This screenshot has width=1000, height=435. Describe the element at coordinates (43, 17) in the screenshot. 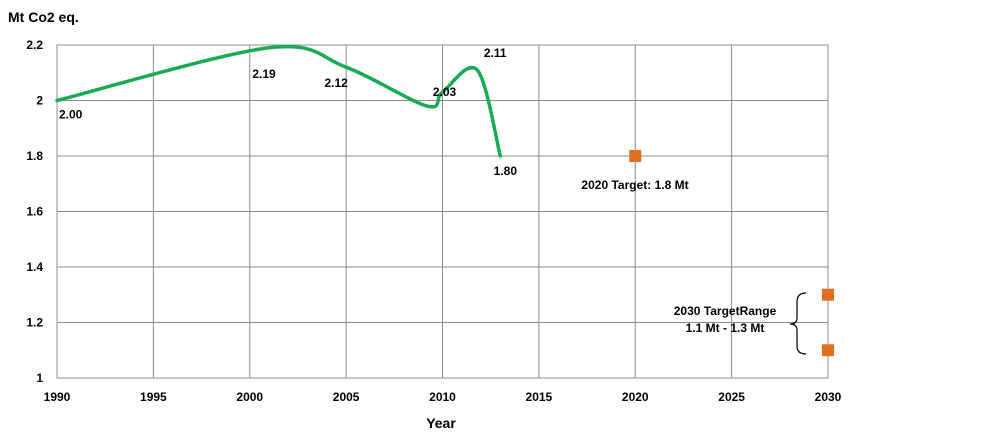

I see `y-axis-title: Mt Co2 eq.` at that location.